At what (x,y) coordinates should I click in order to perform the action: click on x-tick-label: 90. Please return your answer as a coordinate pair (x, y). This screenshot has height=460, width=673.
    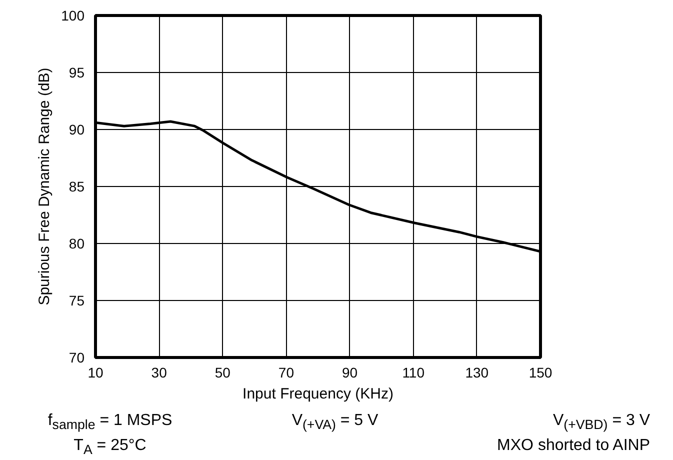
    Looking at the image, I should click on (350, 372).